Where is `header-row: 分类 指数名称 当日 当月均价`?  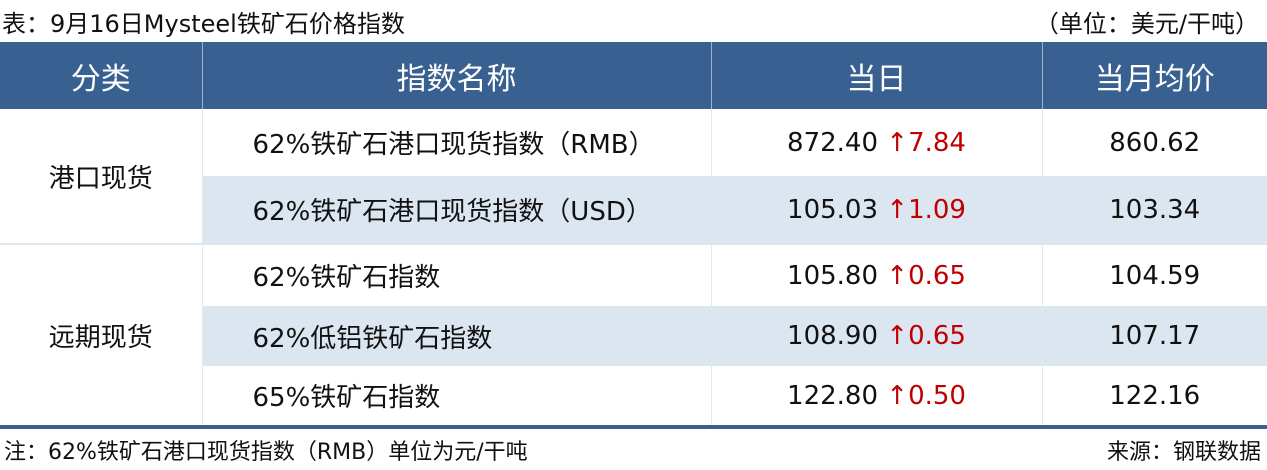
header-row: 分类 指数名称 当日 当月均价 is located at coordinates (633, 75).